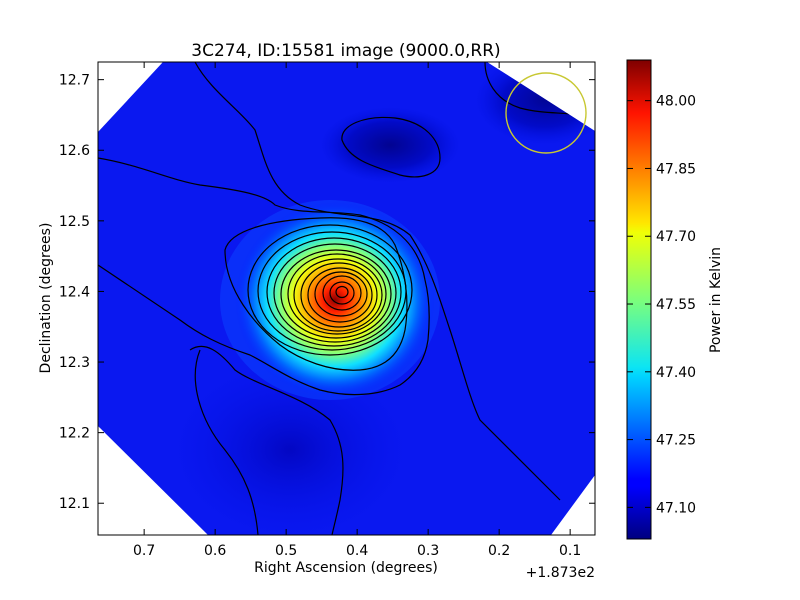 This screenshot has height=600, width=800. I want to click on x-tick-label: 0.2, so click(499, 551).